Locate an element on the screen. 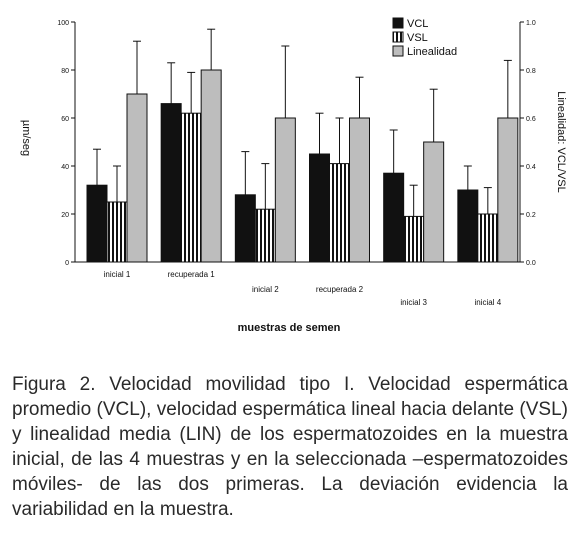 This screenshot has width=580, height=546. y-tick-label: 100 is located at coordinates (63, 23).